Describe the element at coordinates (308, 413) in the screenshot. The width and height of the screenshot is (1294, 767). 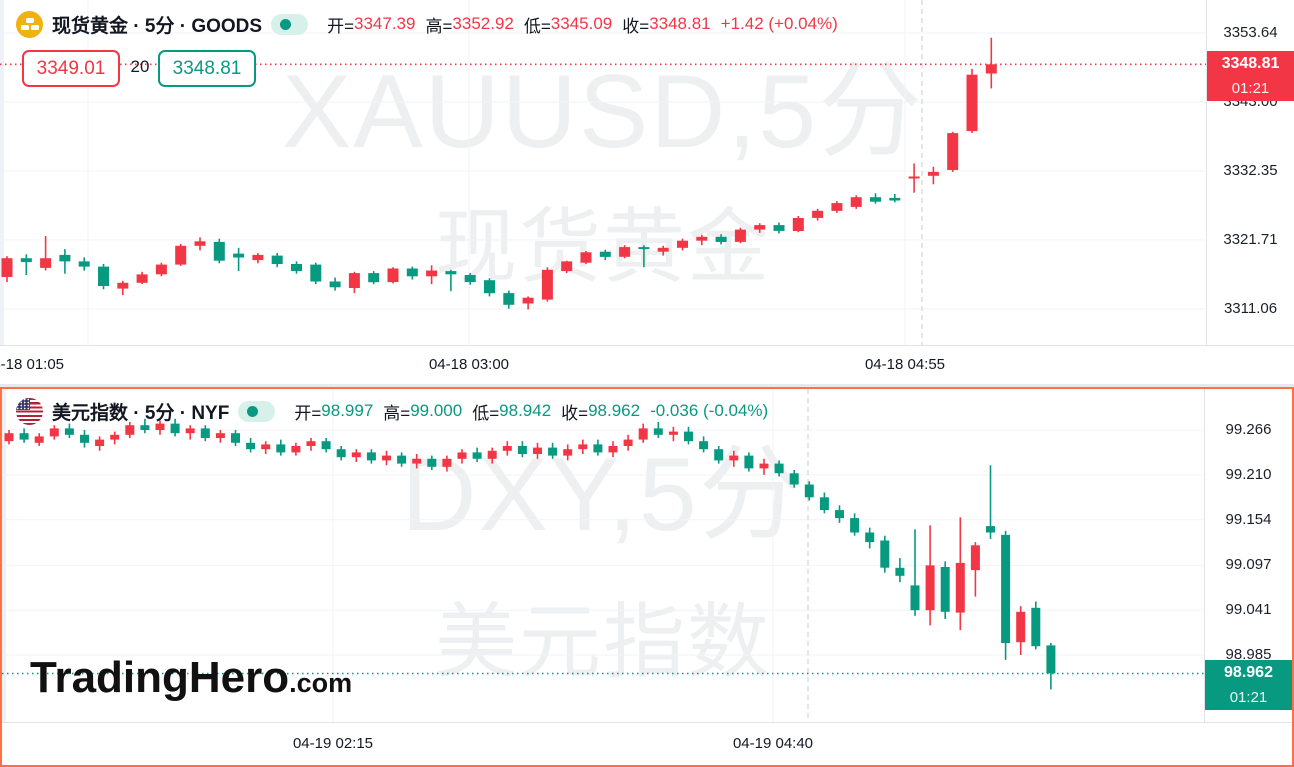
I see `open-label: 开=` at that location.